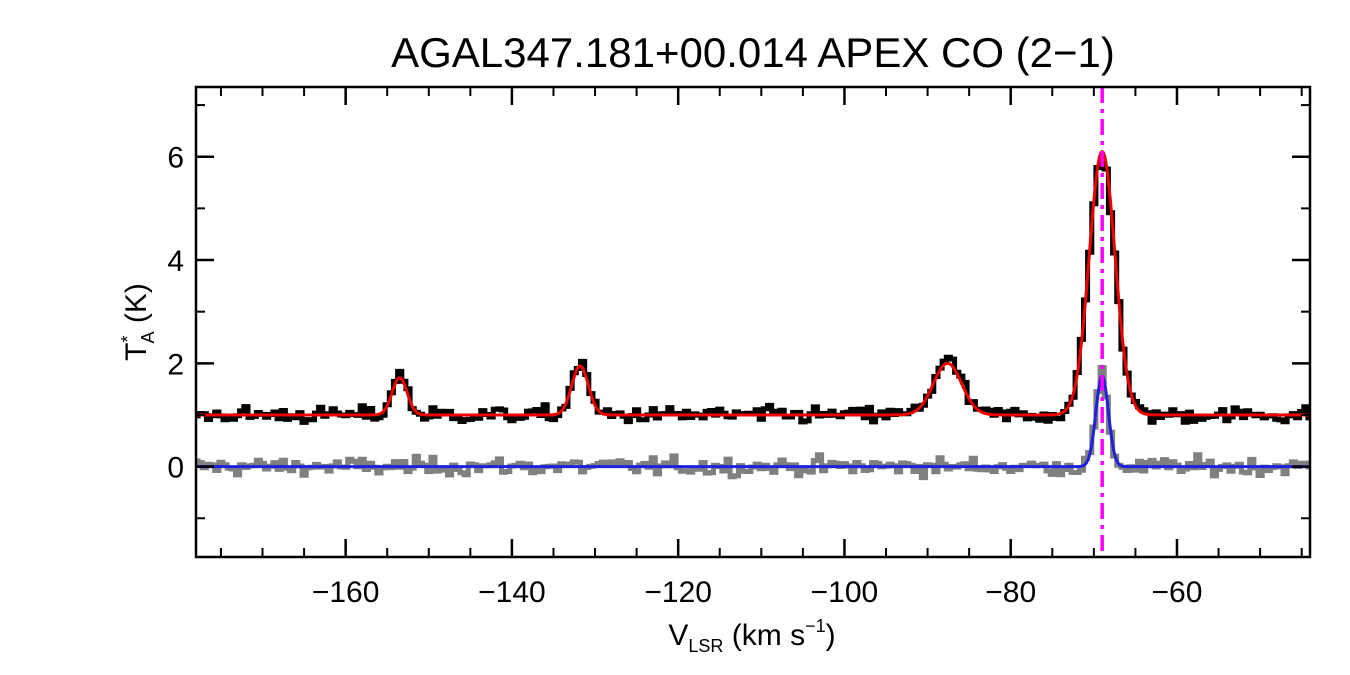 The width and height of the screenshot is (1350, 675). What do you see at coordinates (1010, 592) in the screenshot?
I see `x-tick-label: −80` at bounding box center [1010, 592].